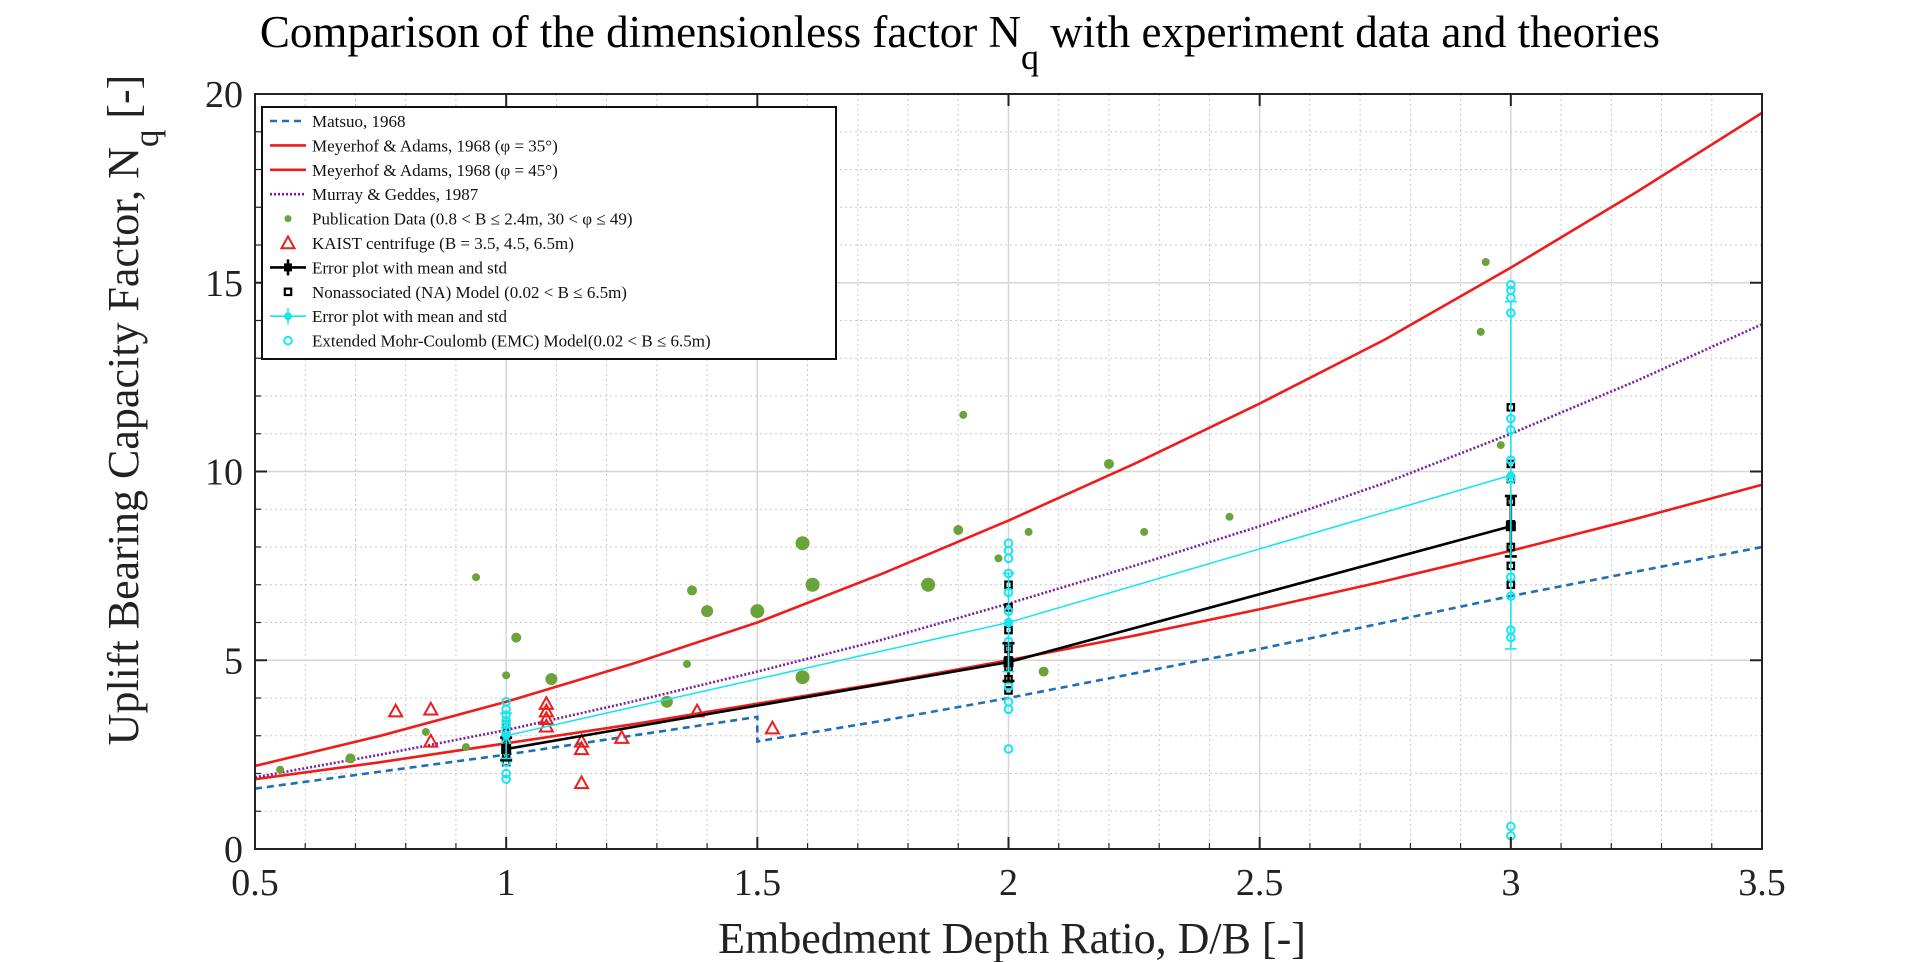 This screenshot has height=962, width=1920. I want to click on legend-label: Murray & Geddes, 1987, so click(395, 194).